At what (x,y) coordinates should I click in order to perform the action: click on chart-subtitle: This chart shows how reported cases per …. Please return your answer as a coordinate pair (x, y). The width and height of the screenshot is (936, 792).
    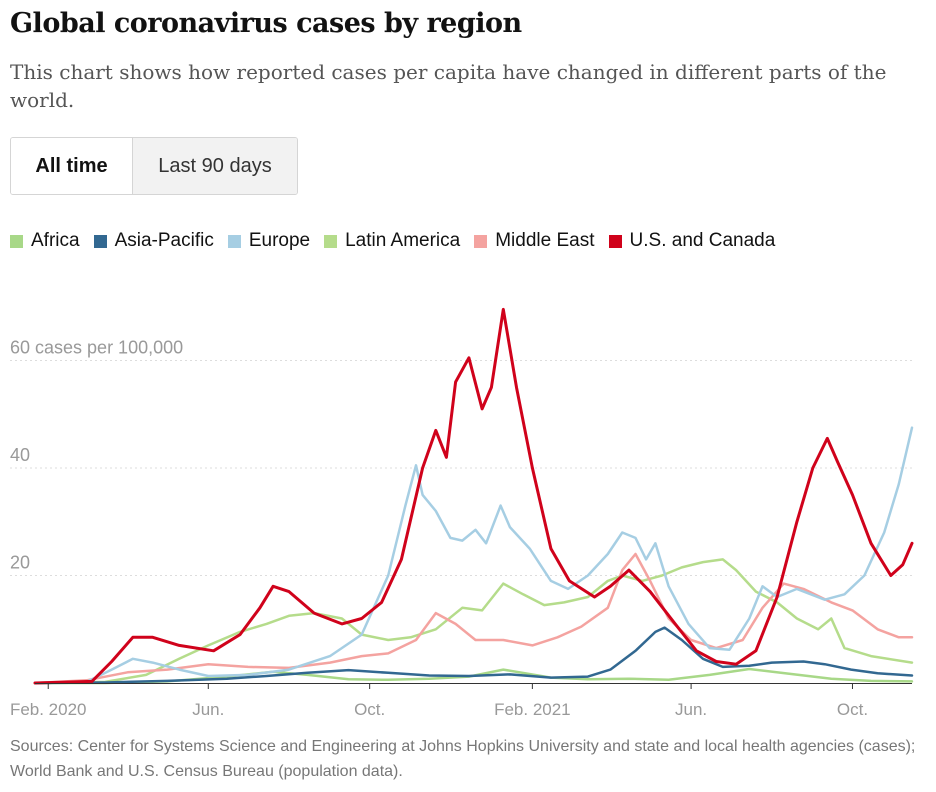
    Looking at the image, I should click on (448, 86).